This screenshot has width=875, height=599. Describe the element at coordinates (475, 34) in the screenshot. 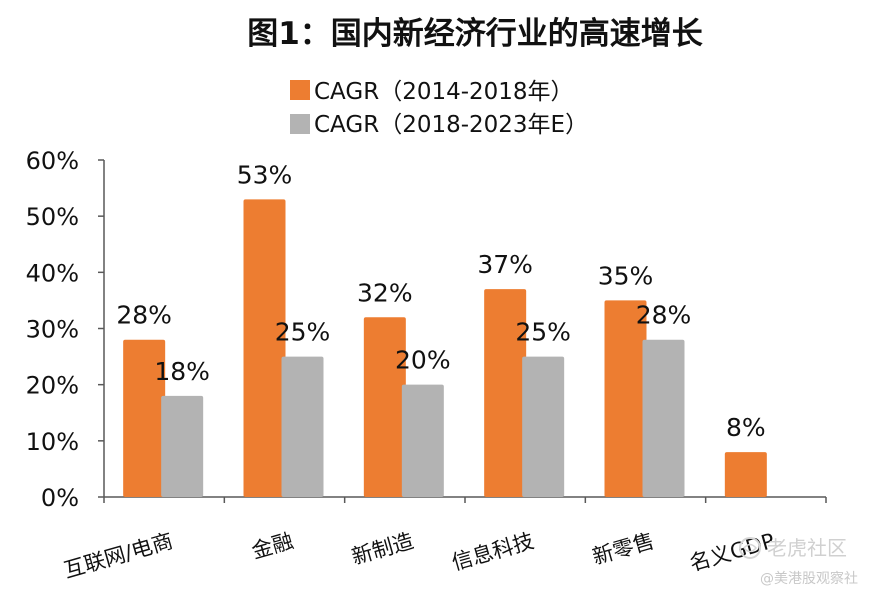

I see `chart-title: 图1：国内新经济行业的高速增长` at that location.